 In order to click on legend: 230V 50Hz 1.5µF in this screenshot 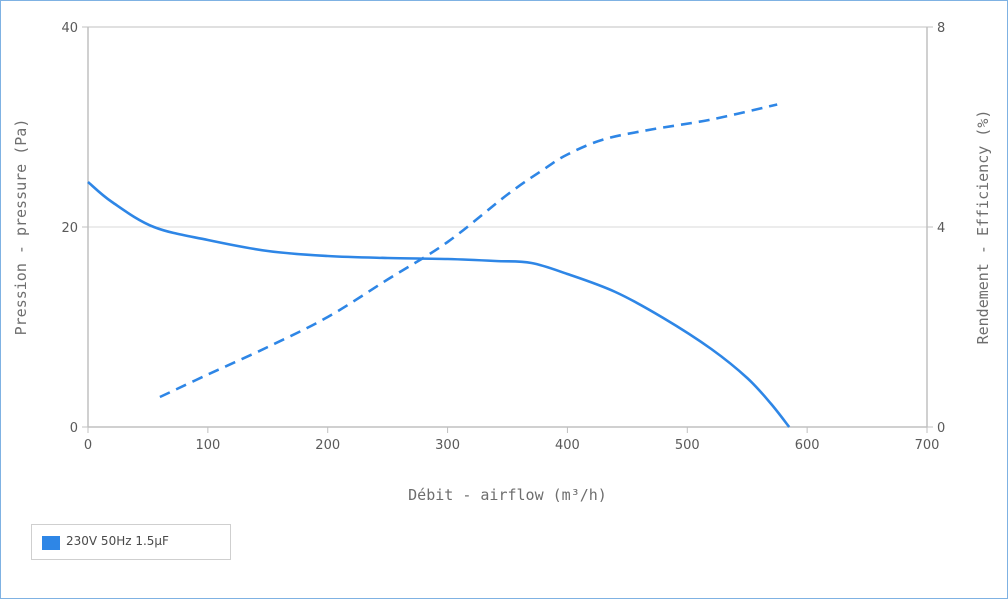, I will do `click(131, 542)`.